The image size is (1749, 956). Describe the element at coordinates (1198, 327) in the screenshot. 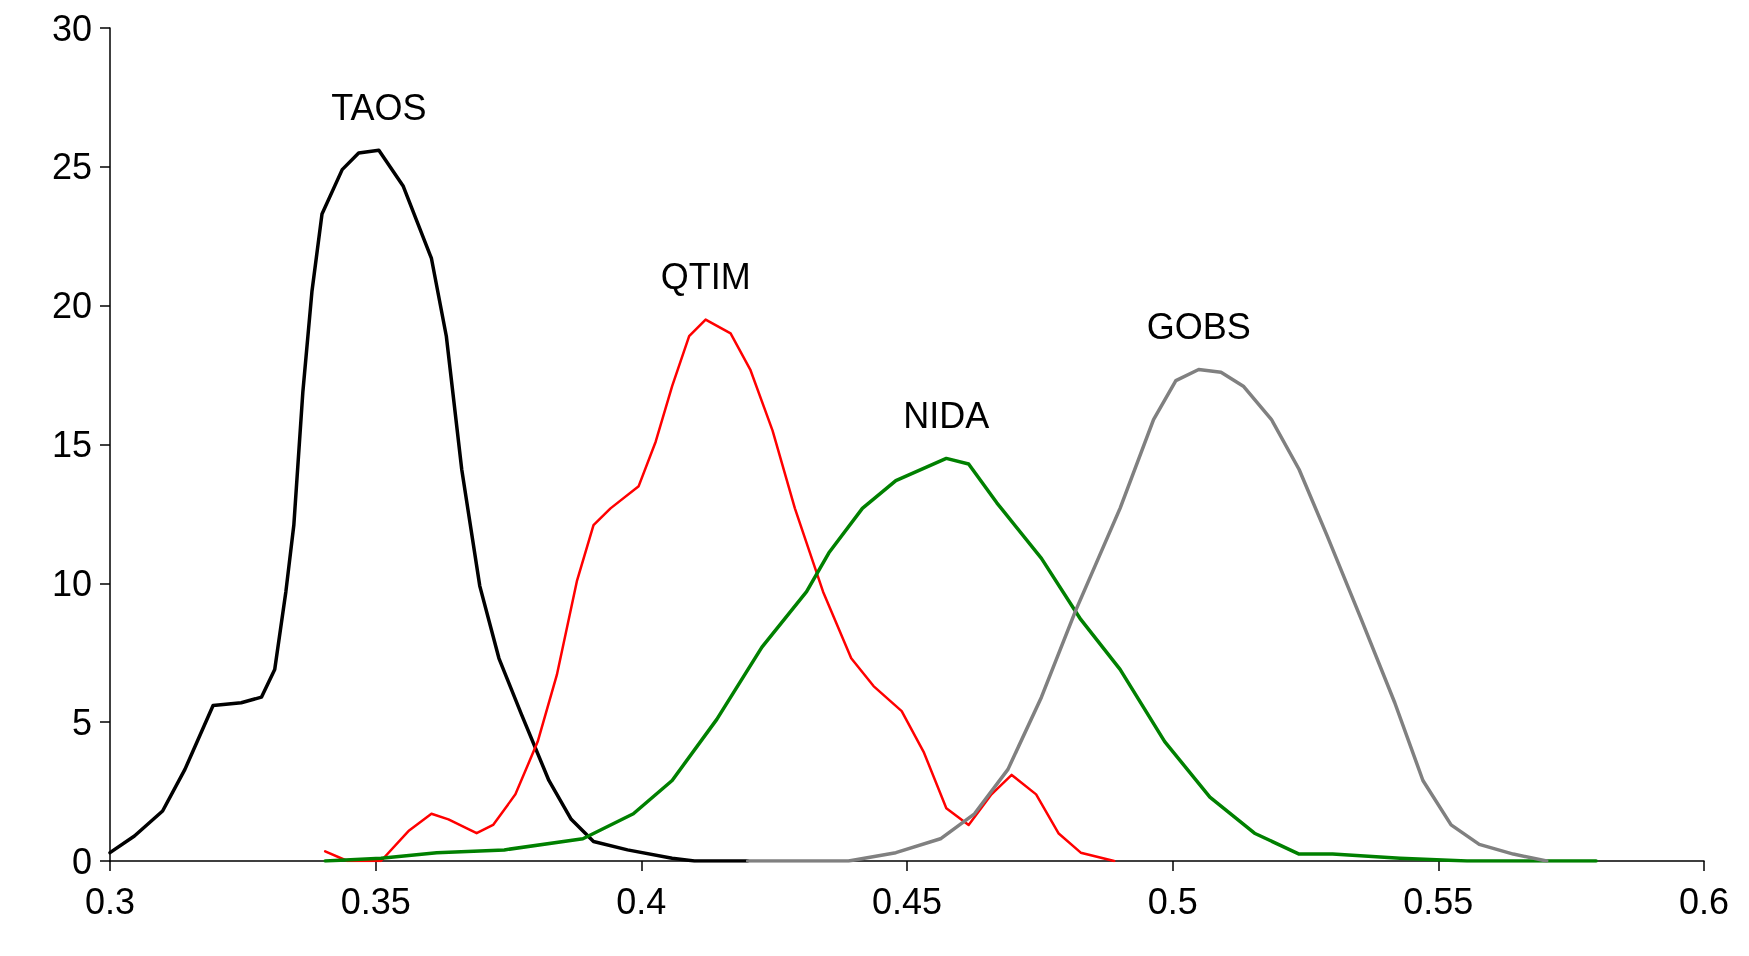

I see `series-label: GOBS` at that location.